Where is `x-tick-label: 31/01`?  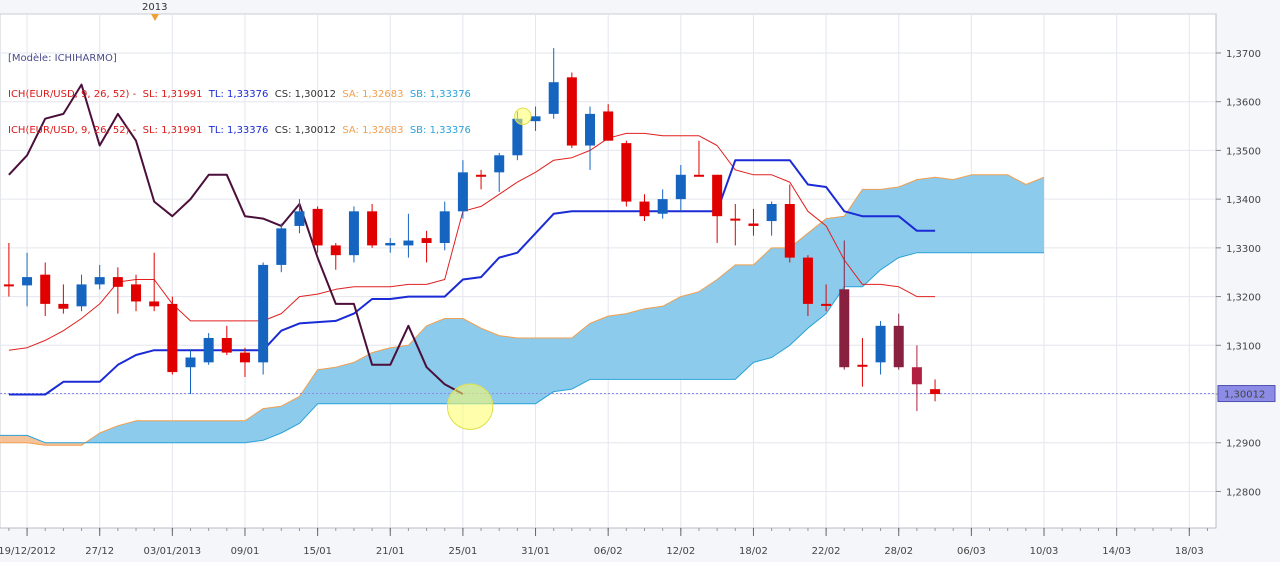 x-tick-label: 31/01 is located at coordinates (535, 551).